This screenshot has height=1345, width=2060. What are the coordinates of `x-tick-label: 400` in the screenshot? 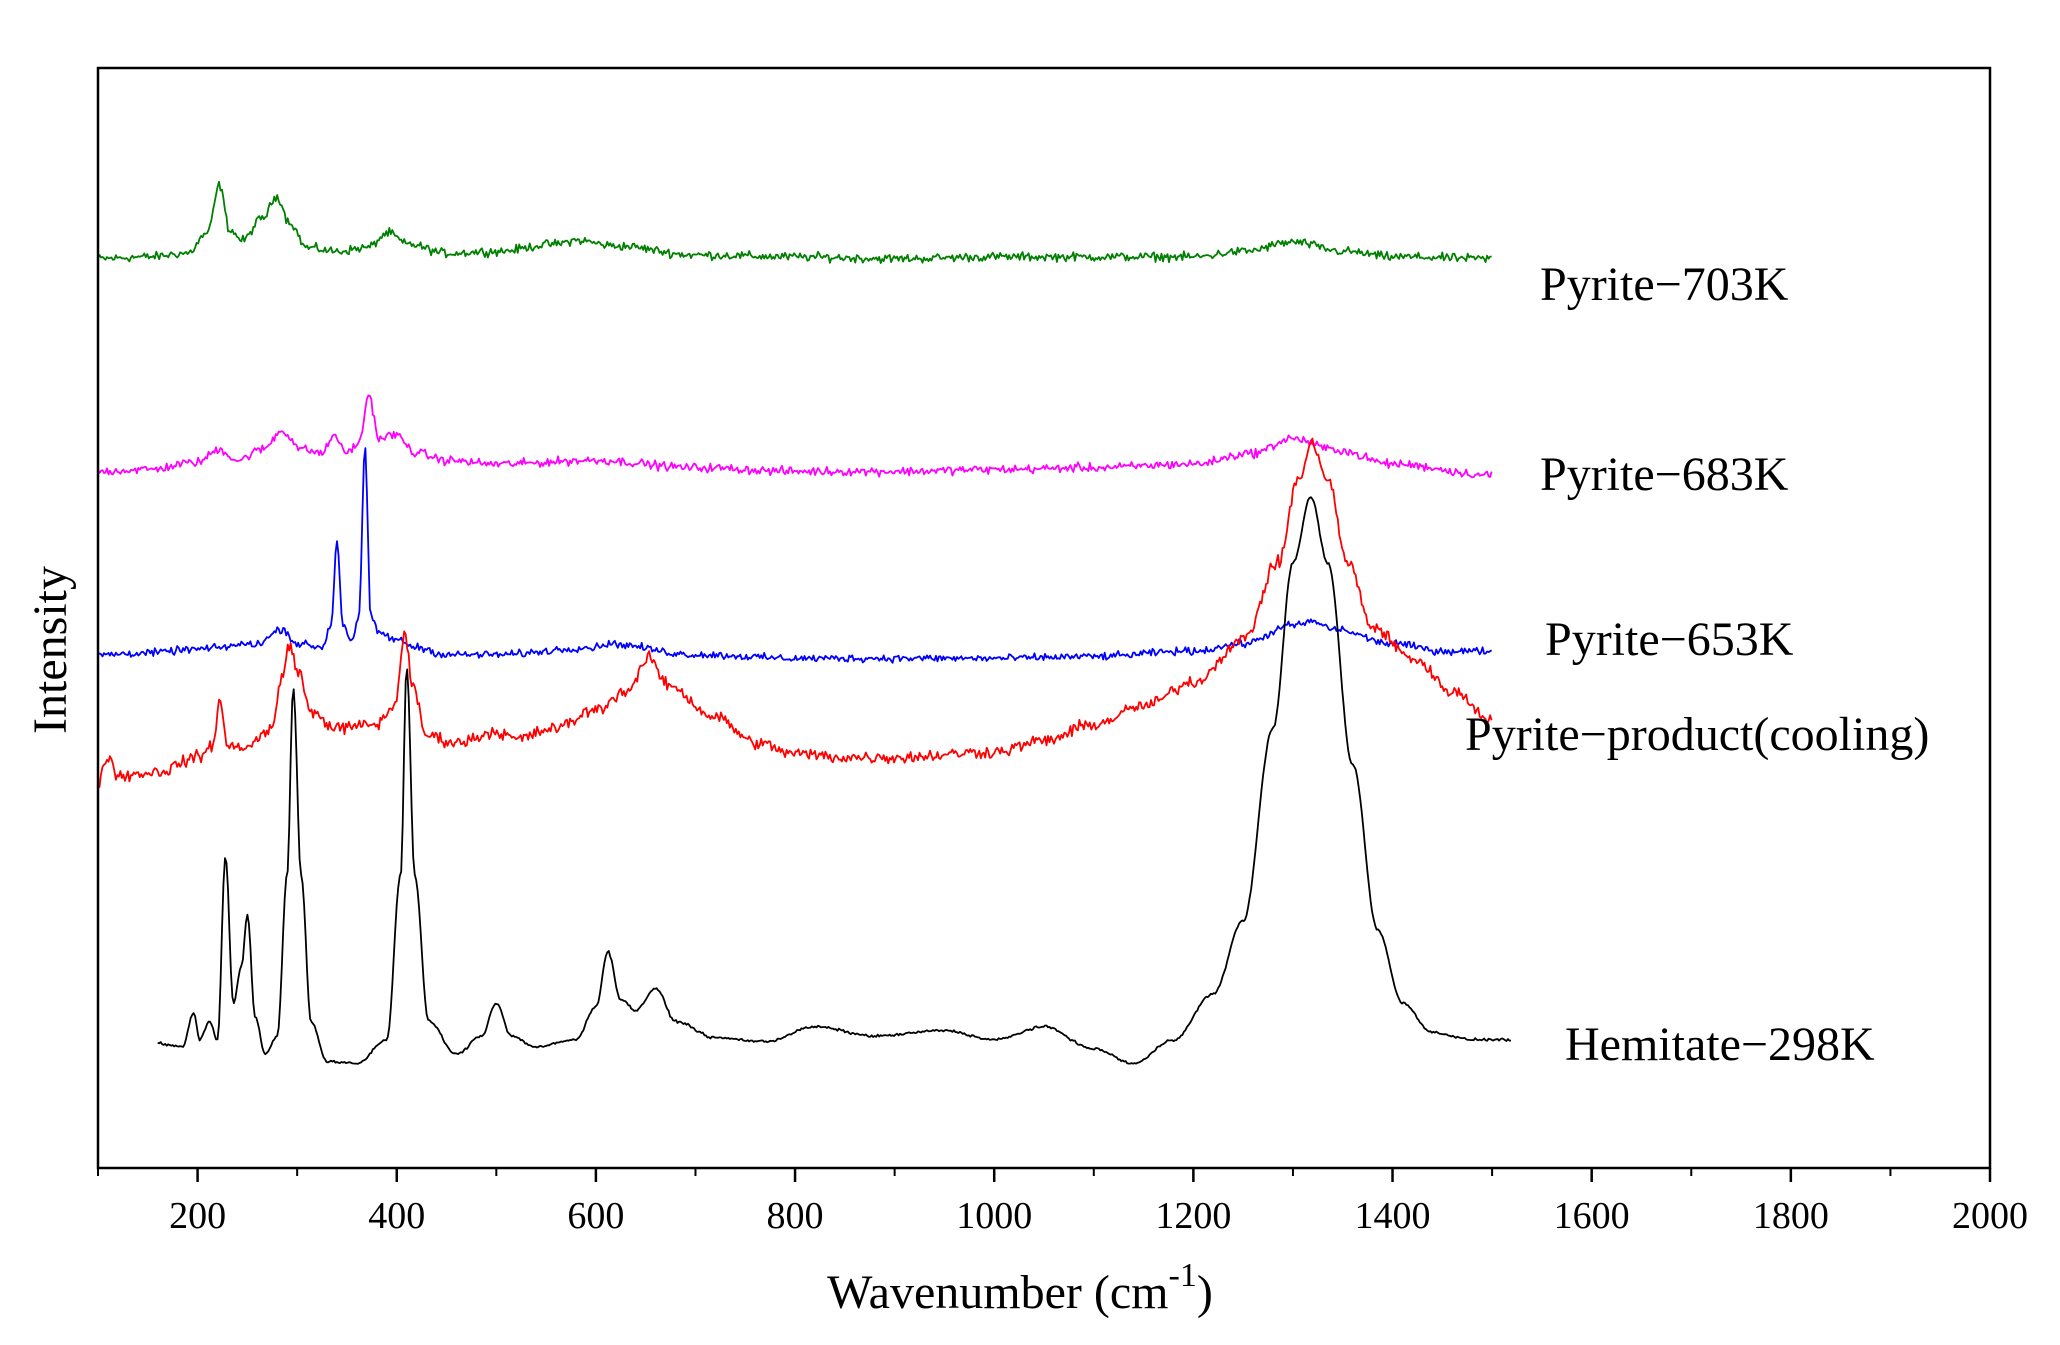 It's located at (396, 1216).